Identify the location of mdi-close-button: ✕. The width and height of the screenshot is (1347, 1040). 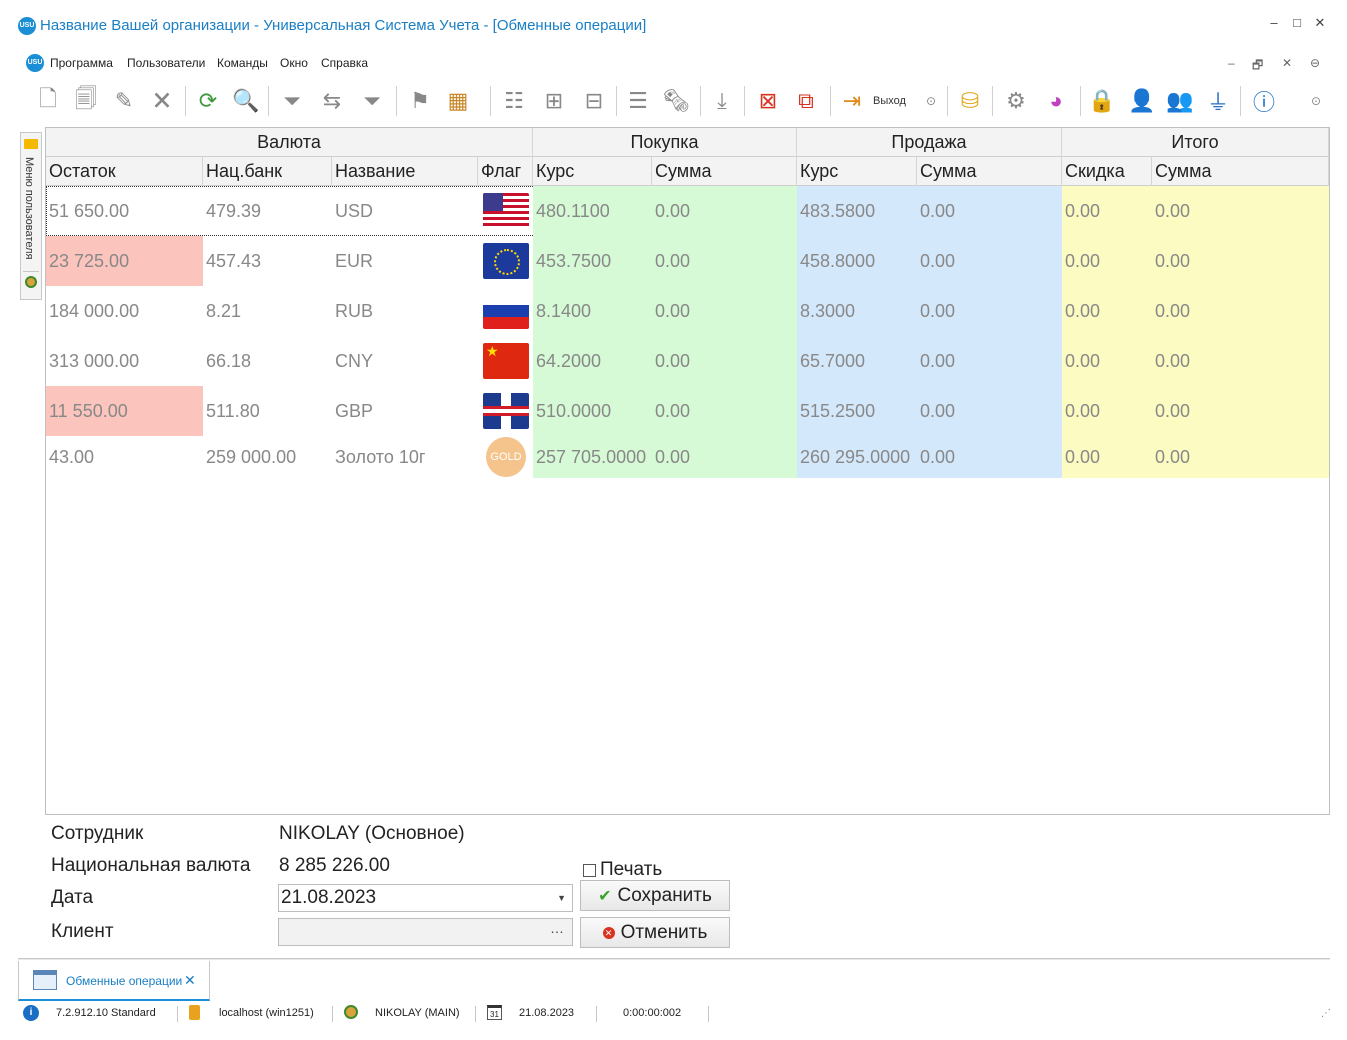
(1287, 63).